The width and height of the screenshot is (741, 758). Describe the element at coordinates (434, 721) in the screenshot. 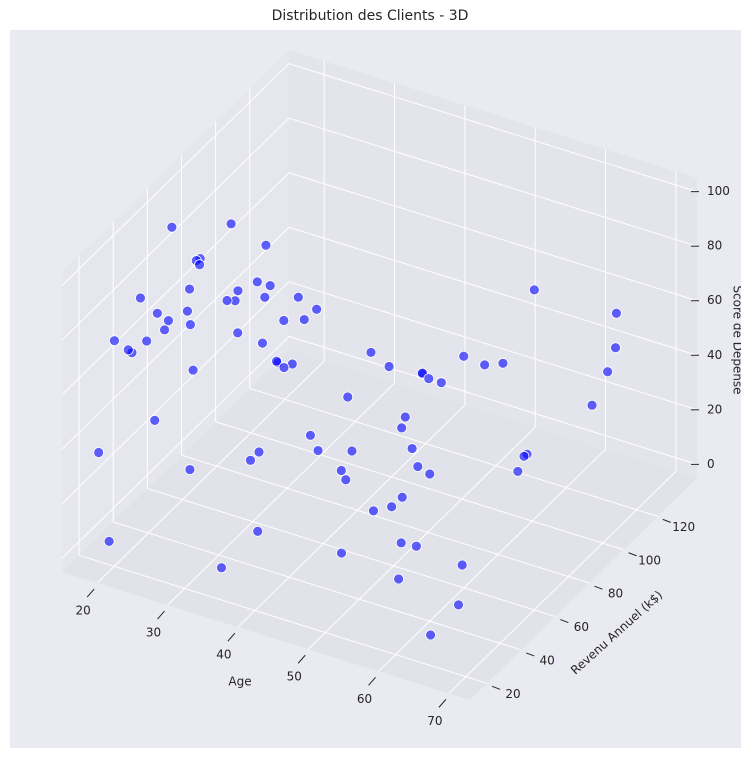

I see `x-tick-label: 70` at that location.